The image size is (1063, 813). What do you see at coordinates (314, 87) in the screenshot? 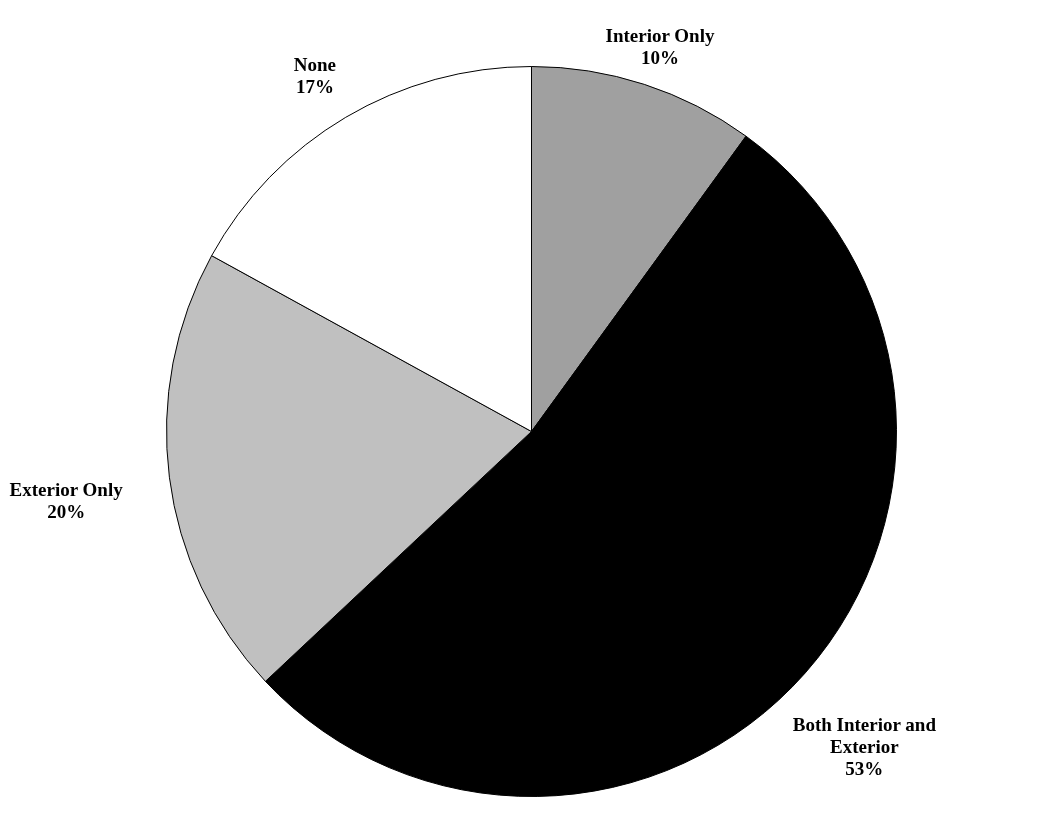
I see `data-label: 17%` at bounding box center [314, 87].